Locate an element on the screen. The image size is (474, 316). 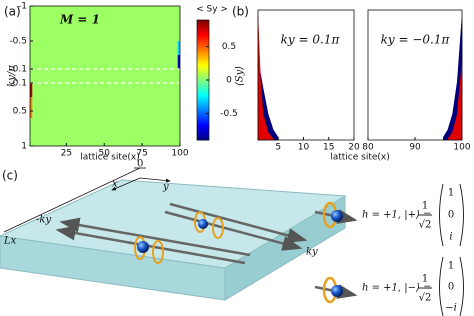
colorbar-tick-label: 0 is located at coordinates (229, 81).